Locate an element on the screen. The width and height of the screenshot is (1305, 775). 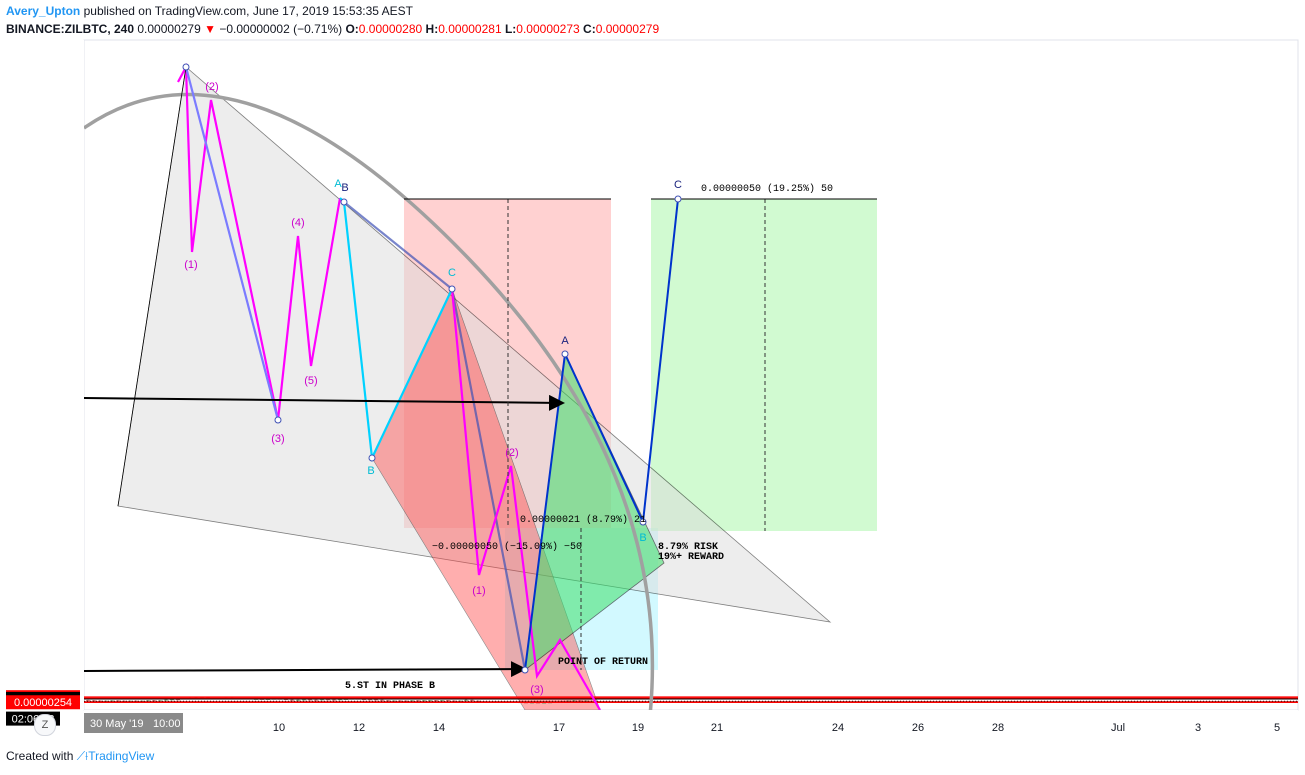
created-with-text: Created with is located at coordinates (40, 756).